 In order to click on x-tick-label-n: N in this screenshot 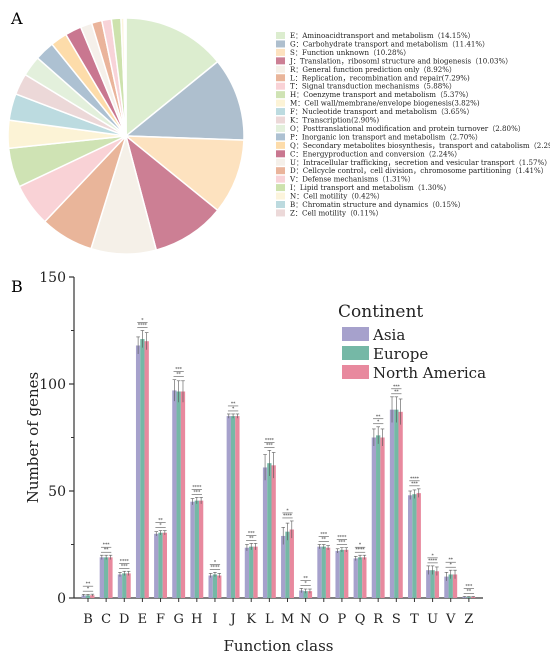, I will do `click(305, 619)`.